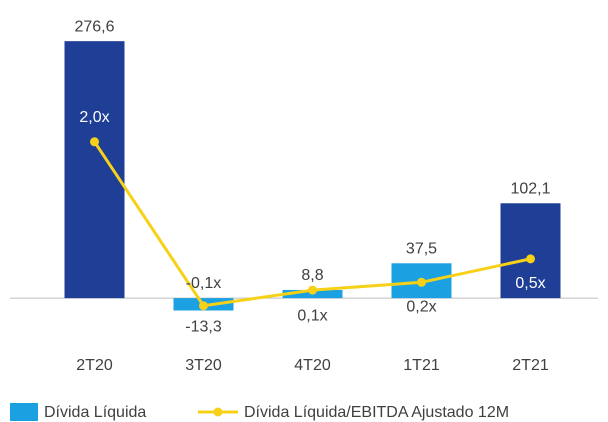  Describe the element at coordinates (530, 283) in the screenshot. I see `data-label: 0,5x` at that location.